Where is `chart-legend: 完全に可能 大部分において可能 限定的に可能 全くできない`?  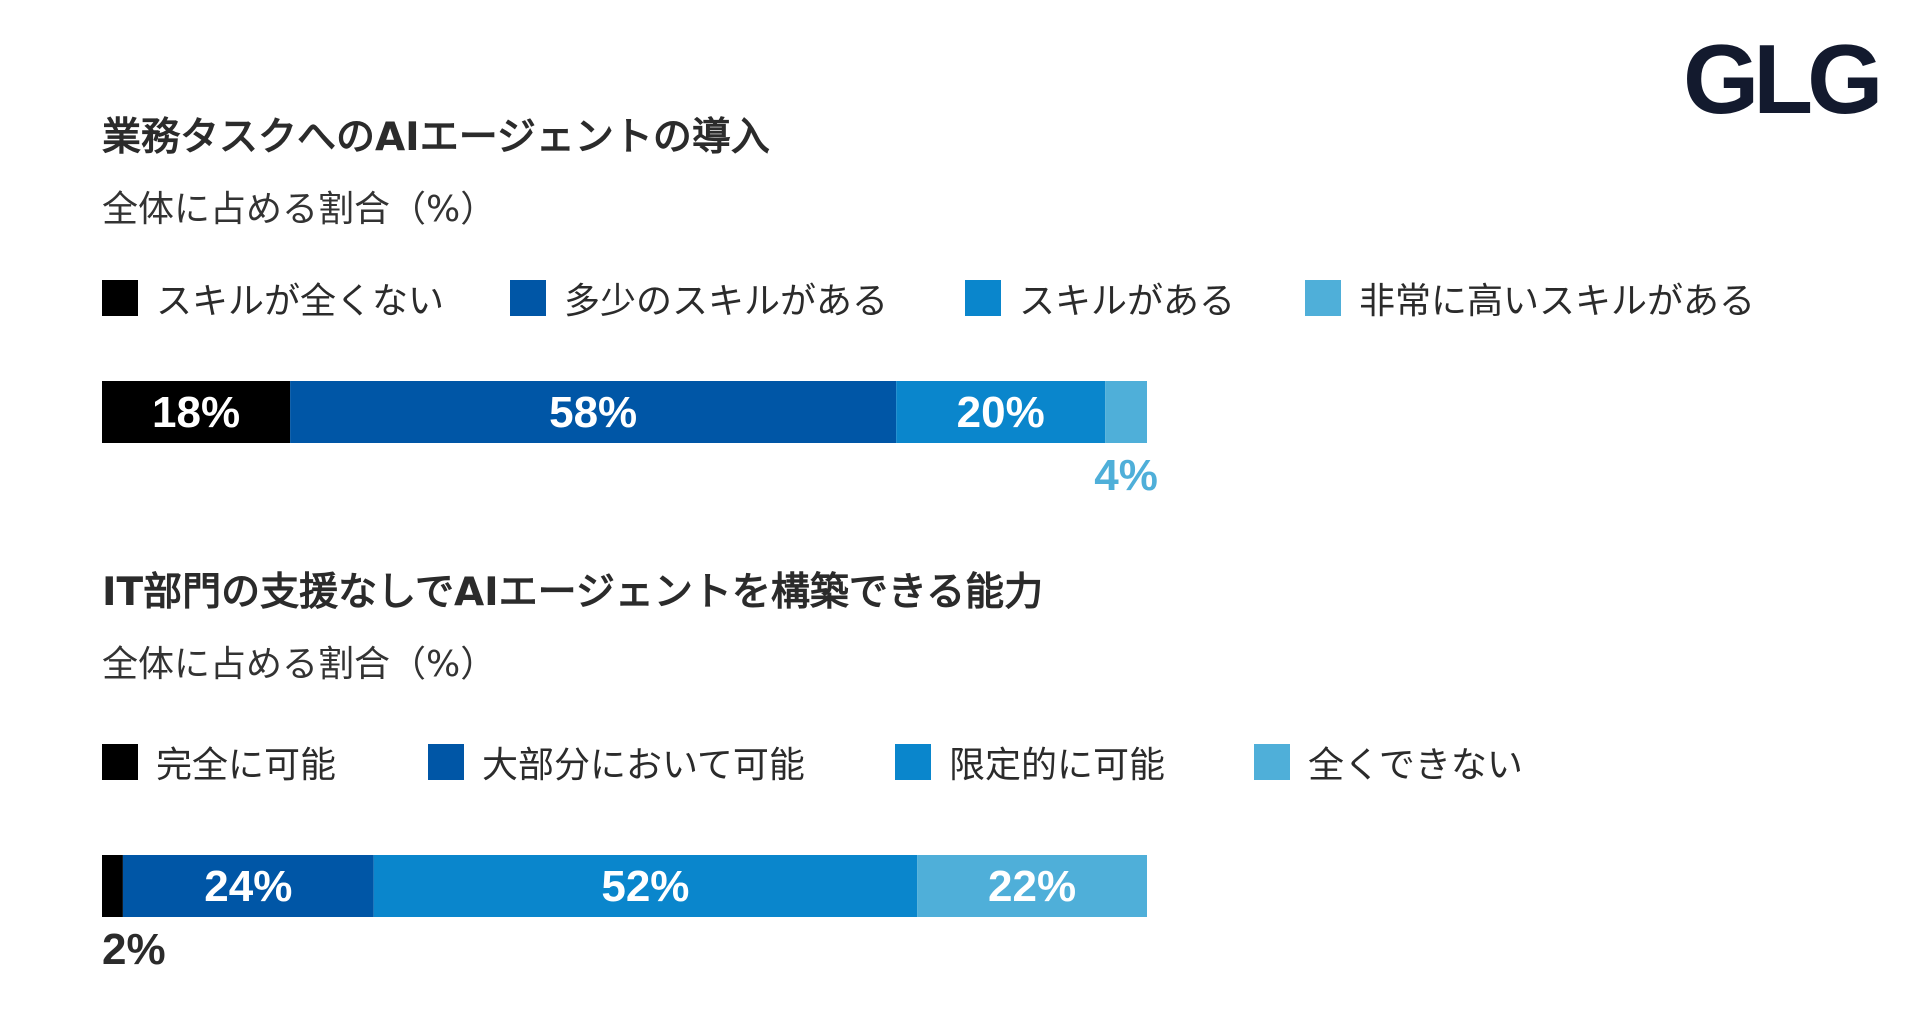 chart-legend: 完全に可能 大部分において可能 限定的に可能 全くできない is located at coordinates (812, 762).